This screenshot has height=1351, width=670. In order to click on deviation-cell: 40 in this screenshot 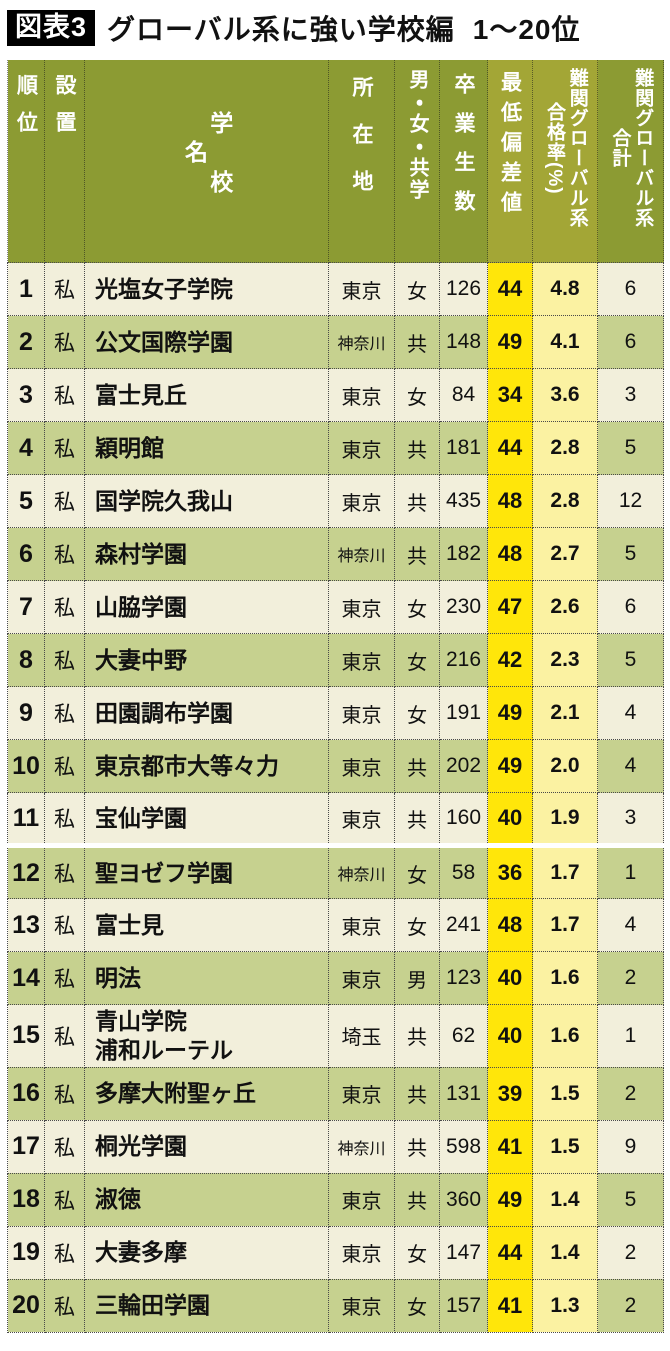, I will do `click(510, 978)`.